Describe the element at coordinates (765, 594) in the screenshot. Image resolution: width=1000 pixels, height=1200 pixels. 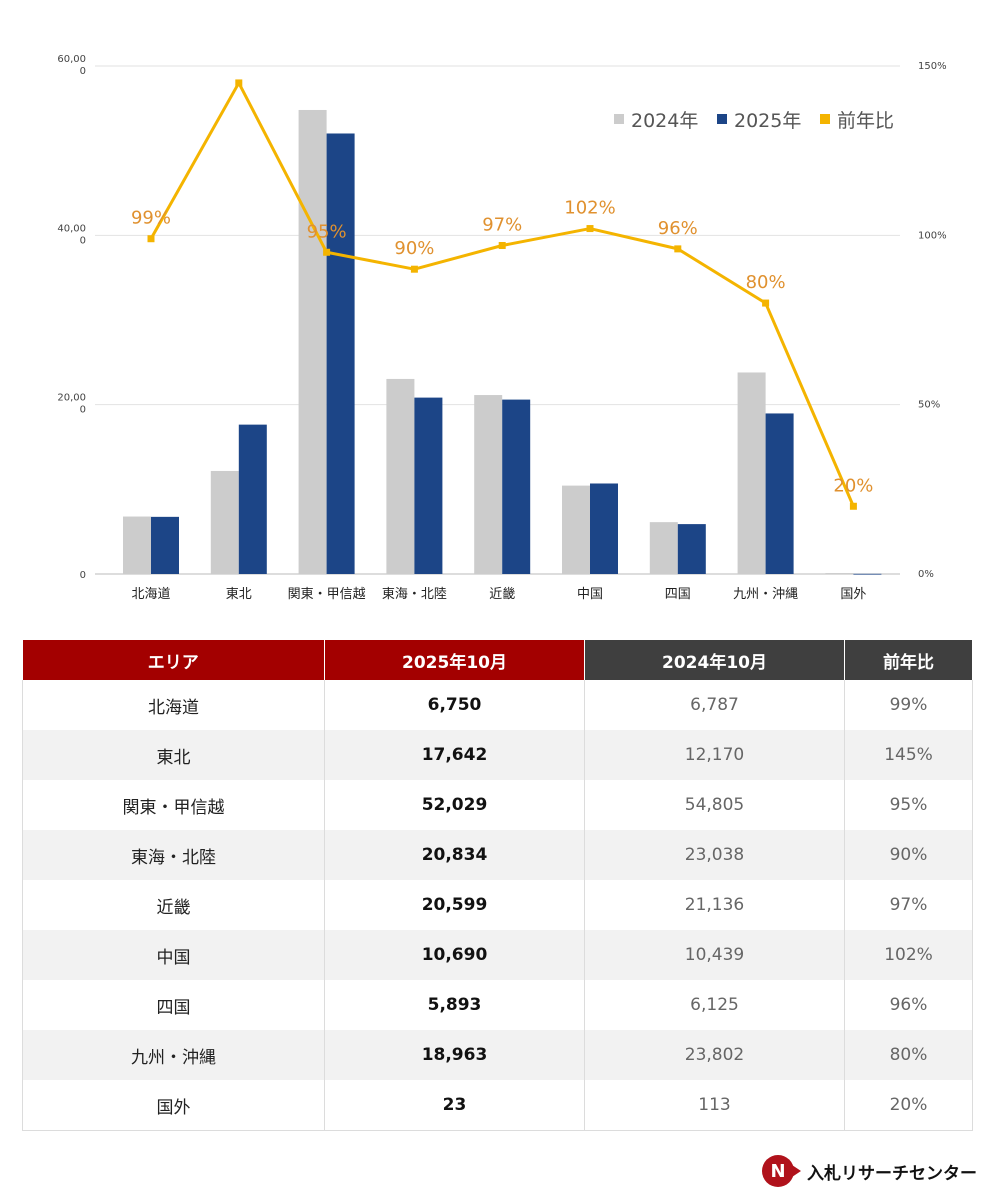
I see `category-label: 九州・沖縄` at that location.